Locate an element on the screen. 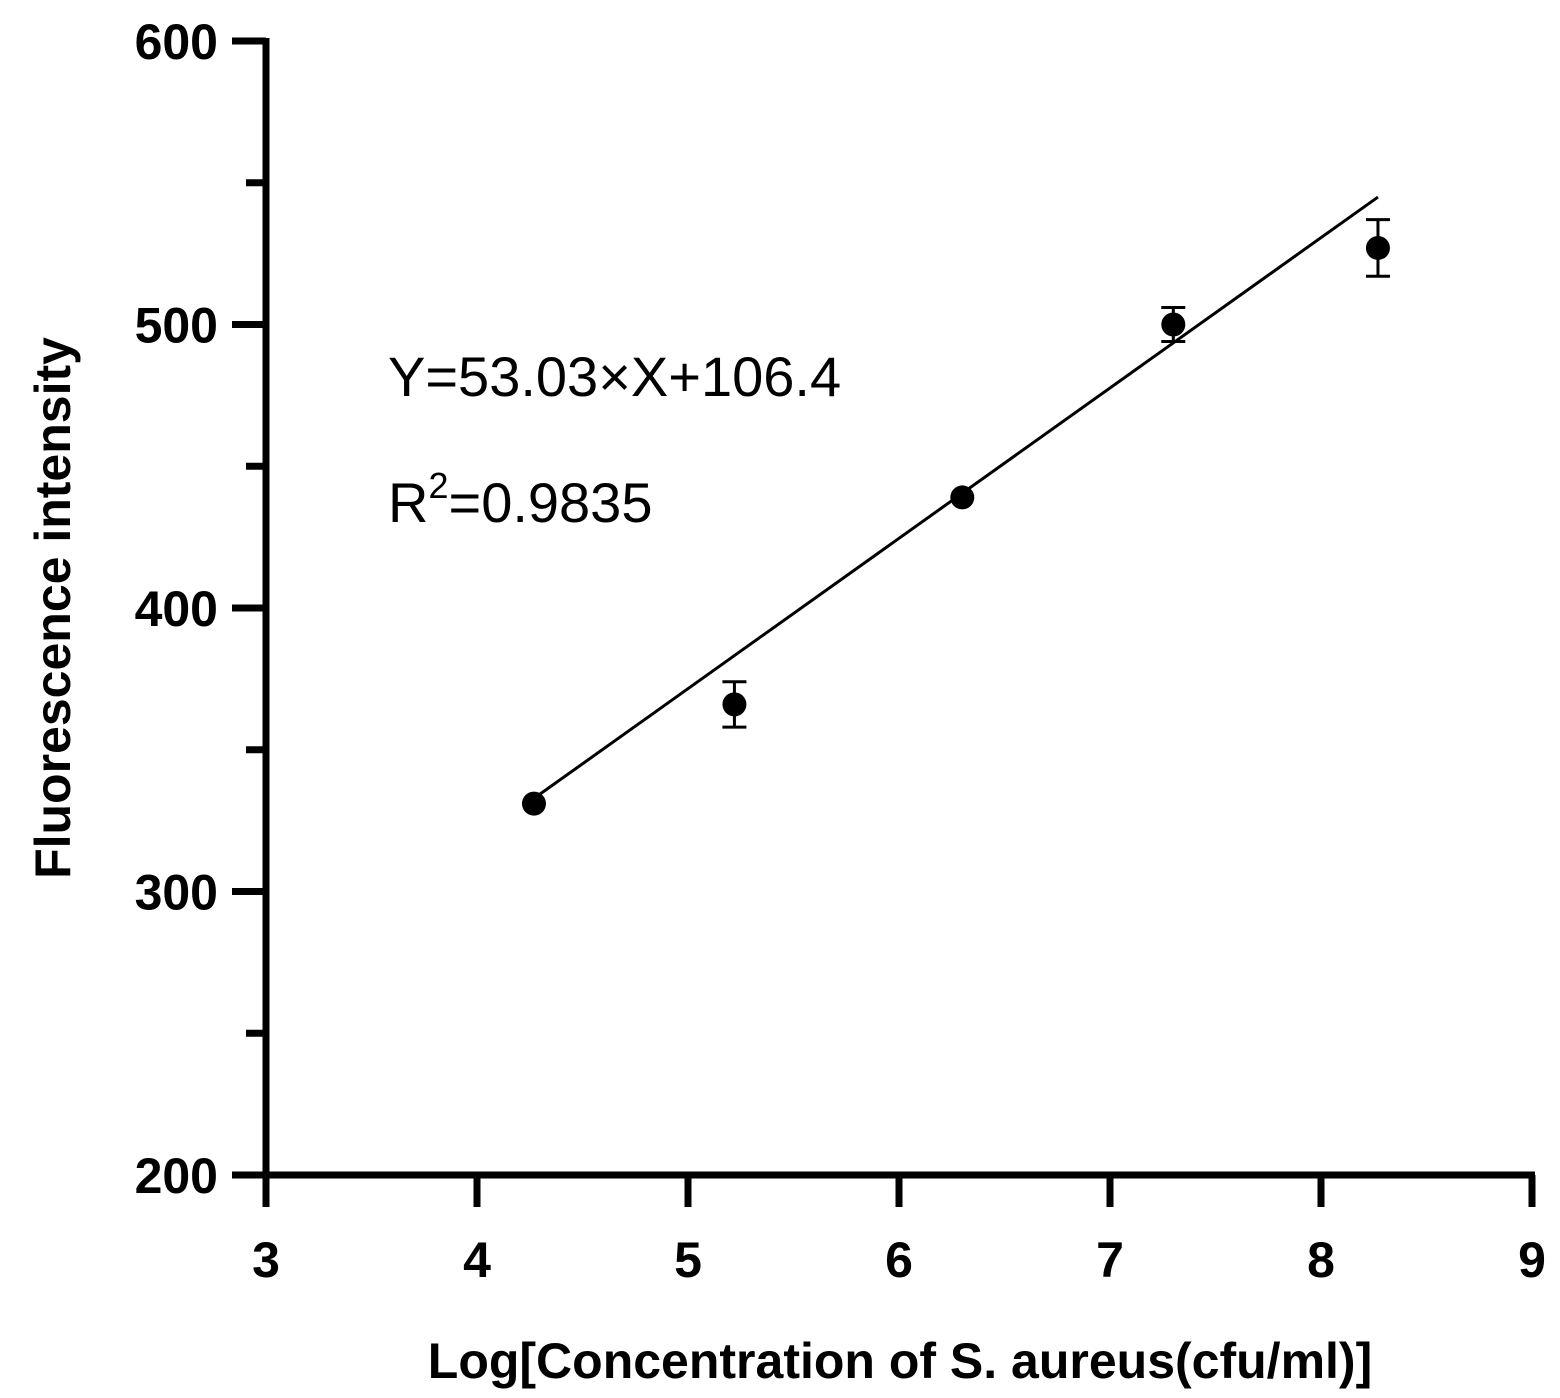  x-tick-label-7: 7 is located at coordinates (1110, 1260).